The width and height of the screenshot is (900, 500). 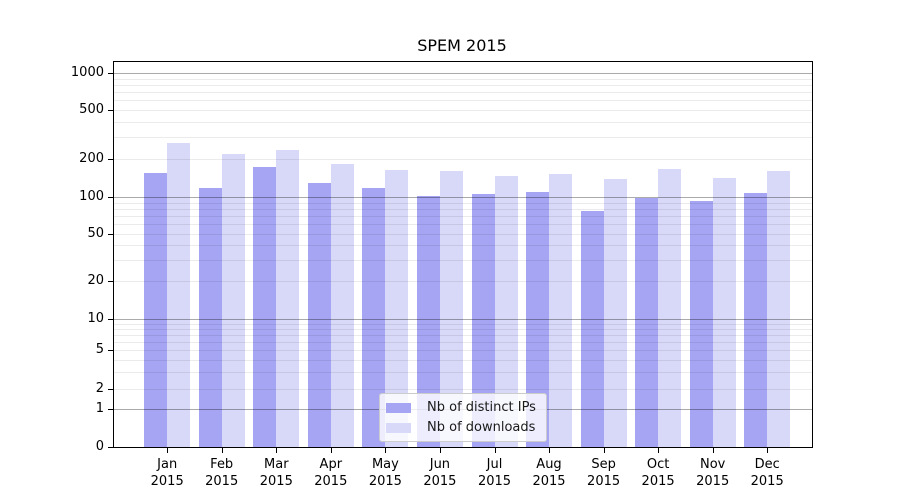 I want to click on bar-downloads-nov, so click(x=724, y=312).